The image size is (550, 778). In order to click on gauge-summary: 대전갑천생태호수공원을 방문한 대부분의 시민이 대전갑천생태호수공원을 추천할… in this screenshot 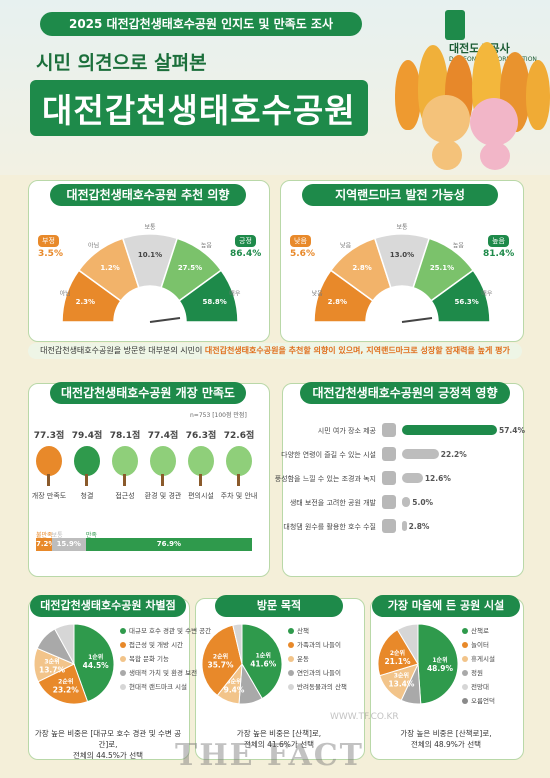, I will do `click(275, 351)`.